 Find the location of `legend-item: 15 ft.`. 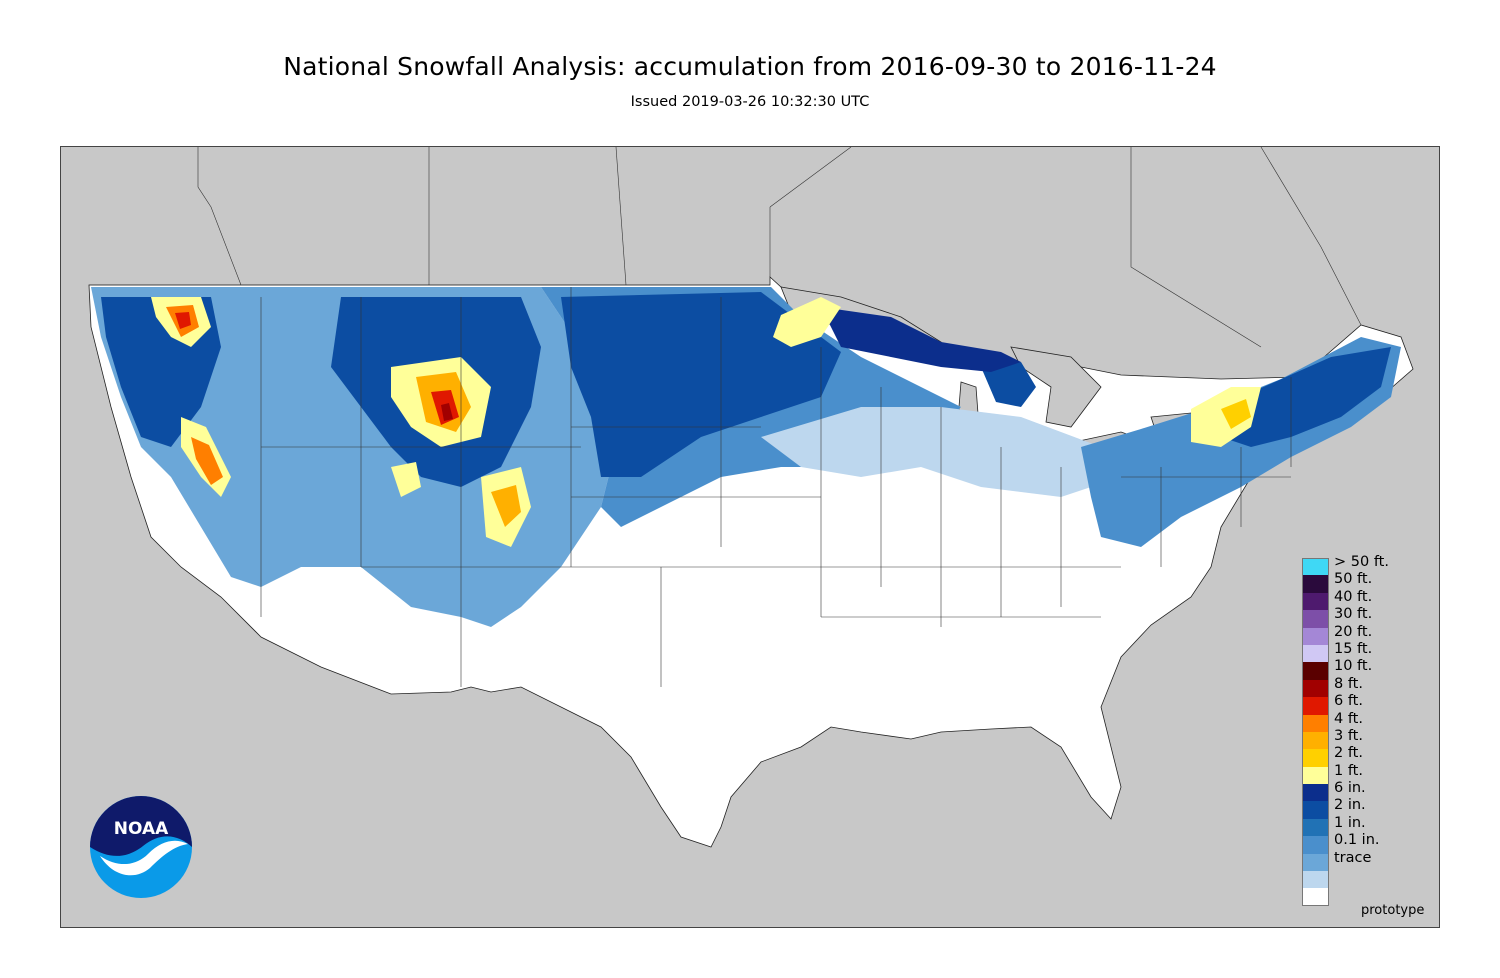

legend-item: 15 ft. is located at coordinates (1367, 652).